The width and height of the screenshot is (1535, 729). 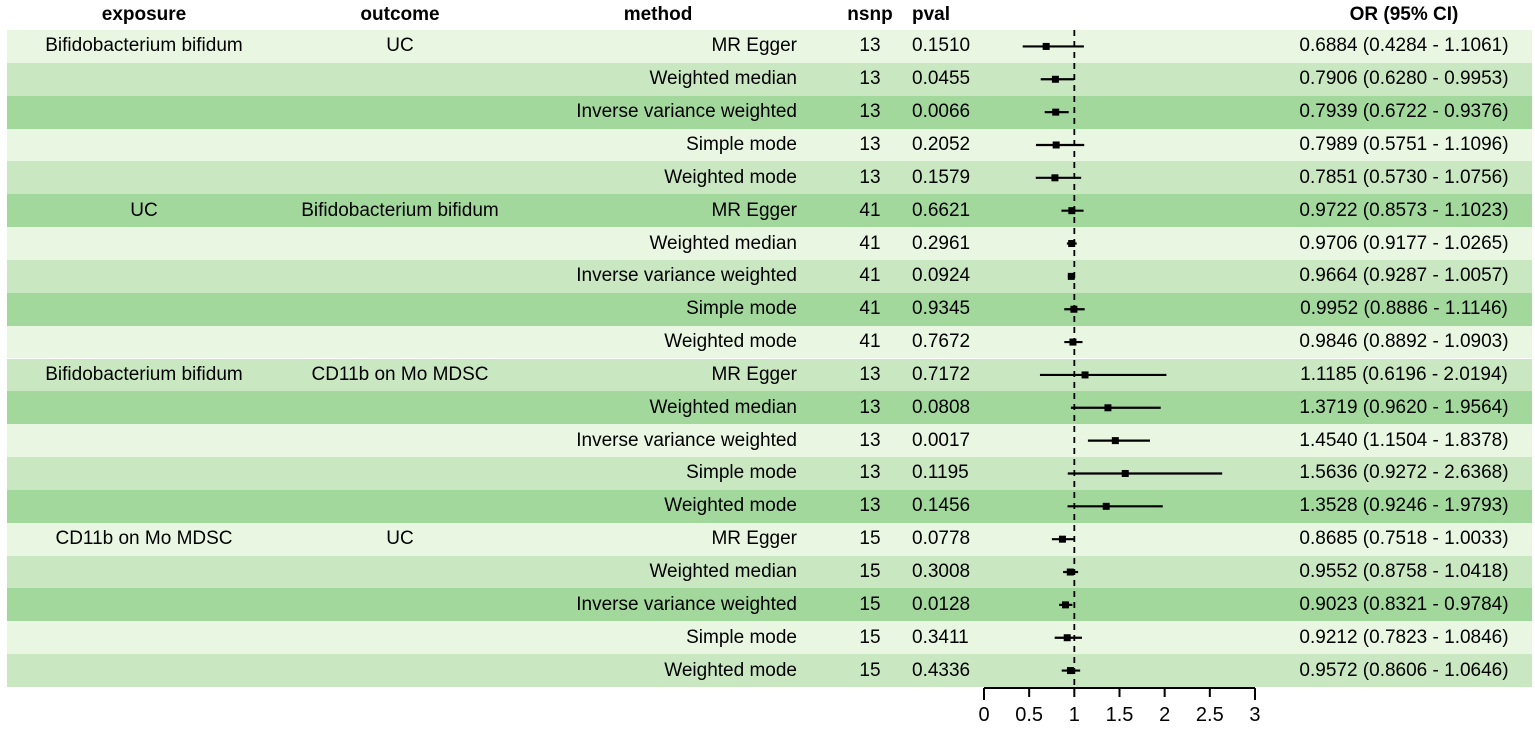 What do you see at coordinates (940, 473) in the screenshot?
I see `cell-pval: 0.1195` at bounding box center [940, 473].